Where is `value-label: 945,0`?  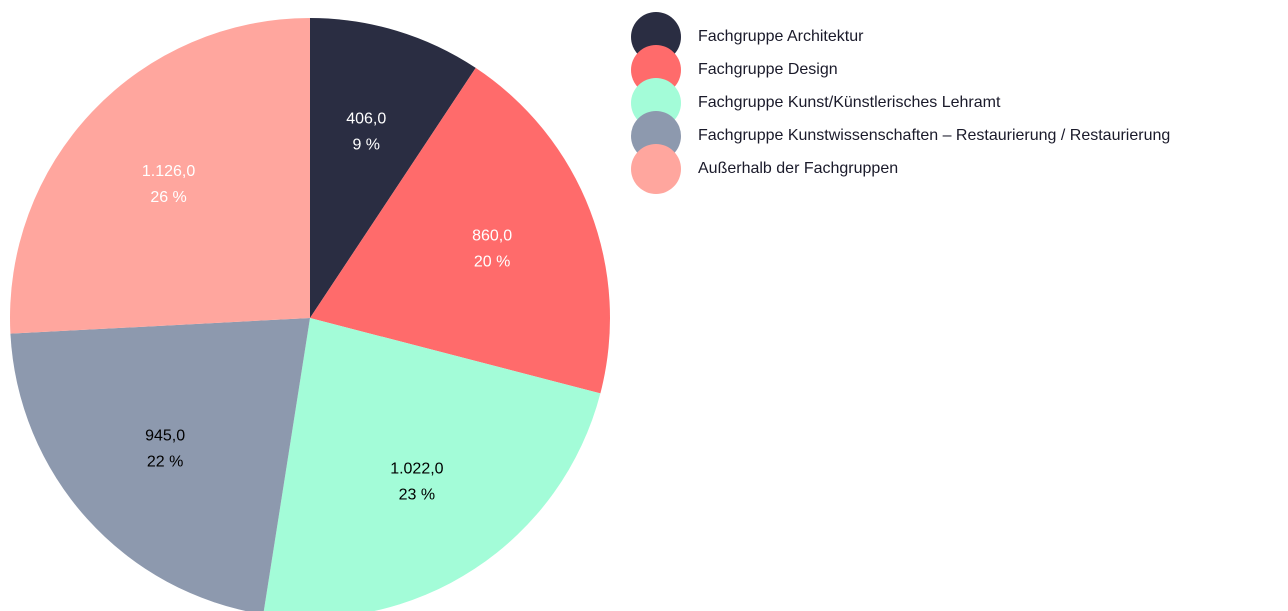 value-label: 945,0 is located at coordinates (165, 436).